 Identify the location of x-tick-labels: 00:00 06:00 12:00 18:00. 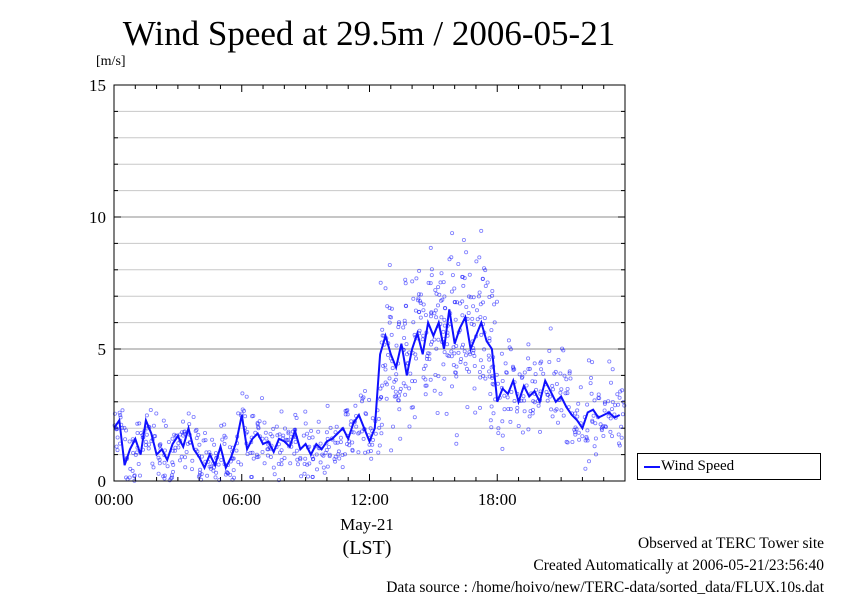
(306, 499).